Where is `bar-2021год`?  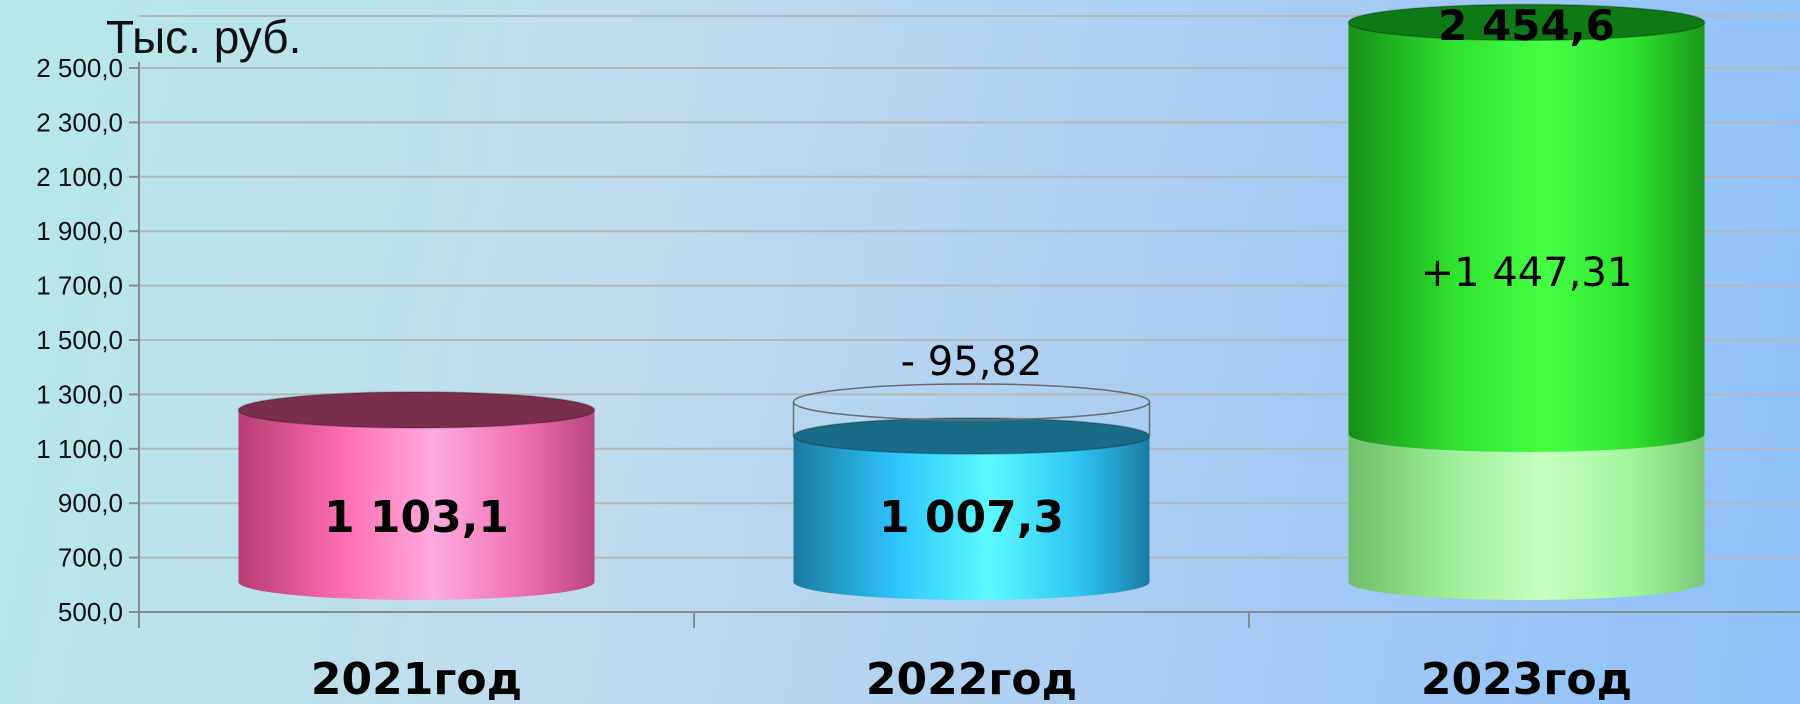 bar-2021год is located at coordinates (416, 495).